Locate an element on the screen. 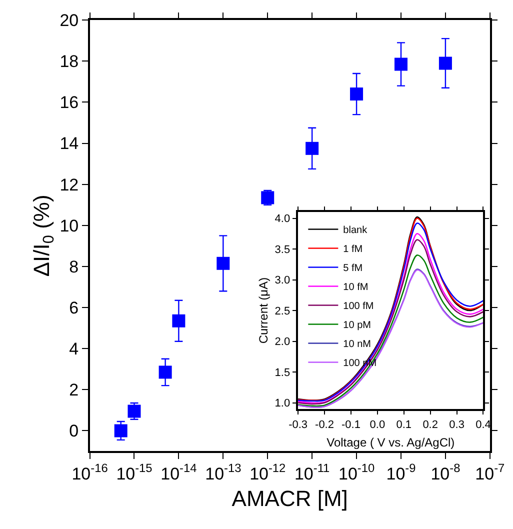  legend-label: 10 nM is located at coordinates (357, 344).